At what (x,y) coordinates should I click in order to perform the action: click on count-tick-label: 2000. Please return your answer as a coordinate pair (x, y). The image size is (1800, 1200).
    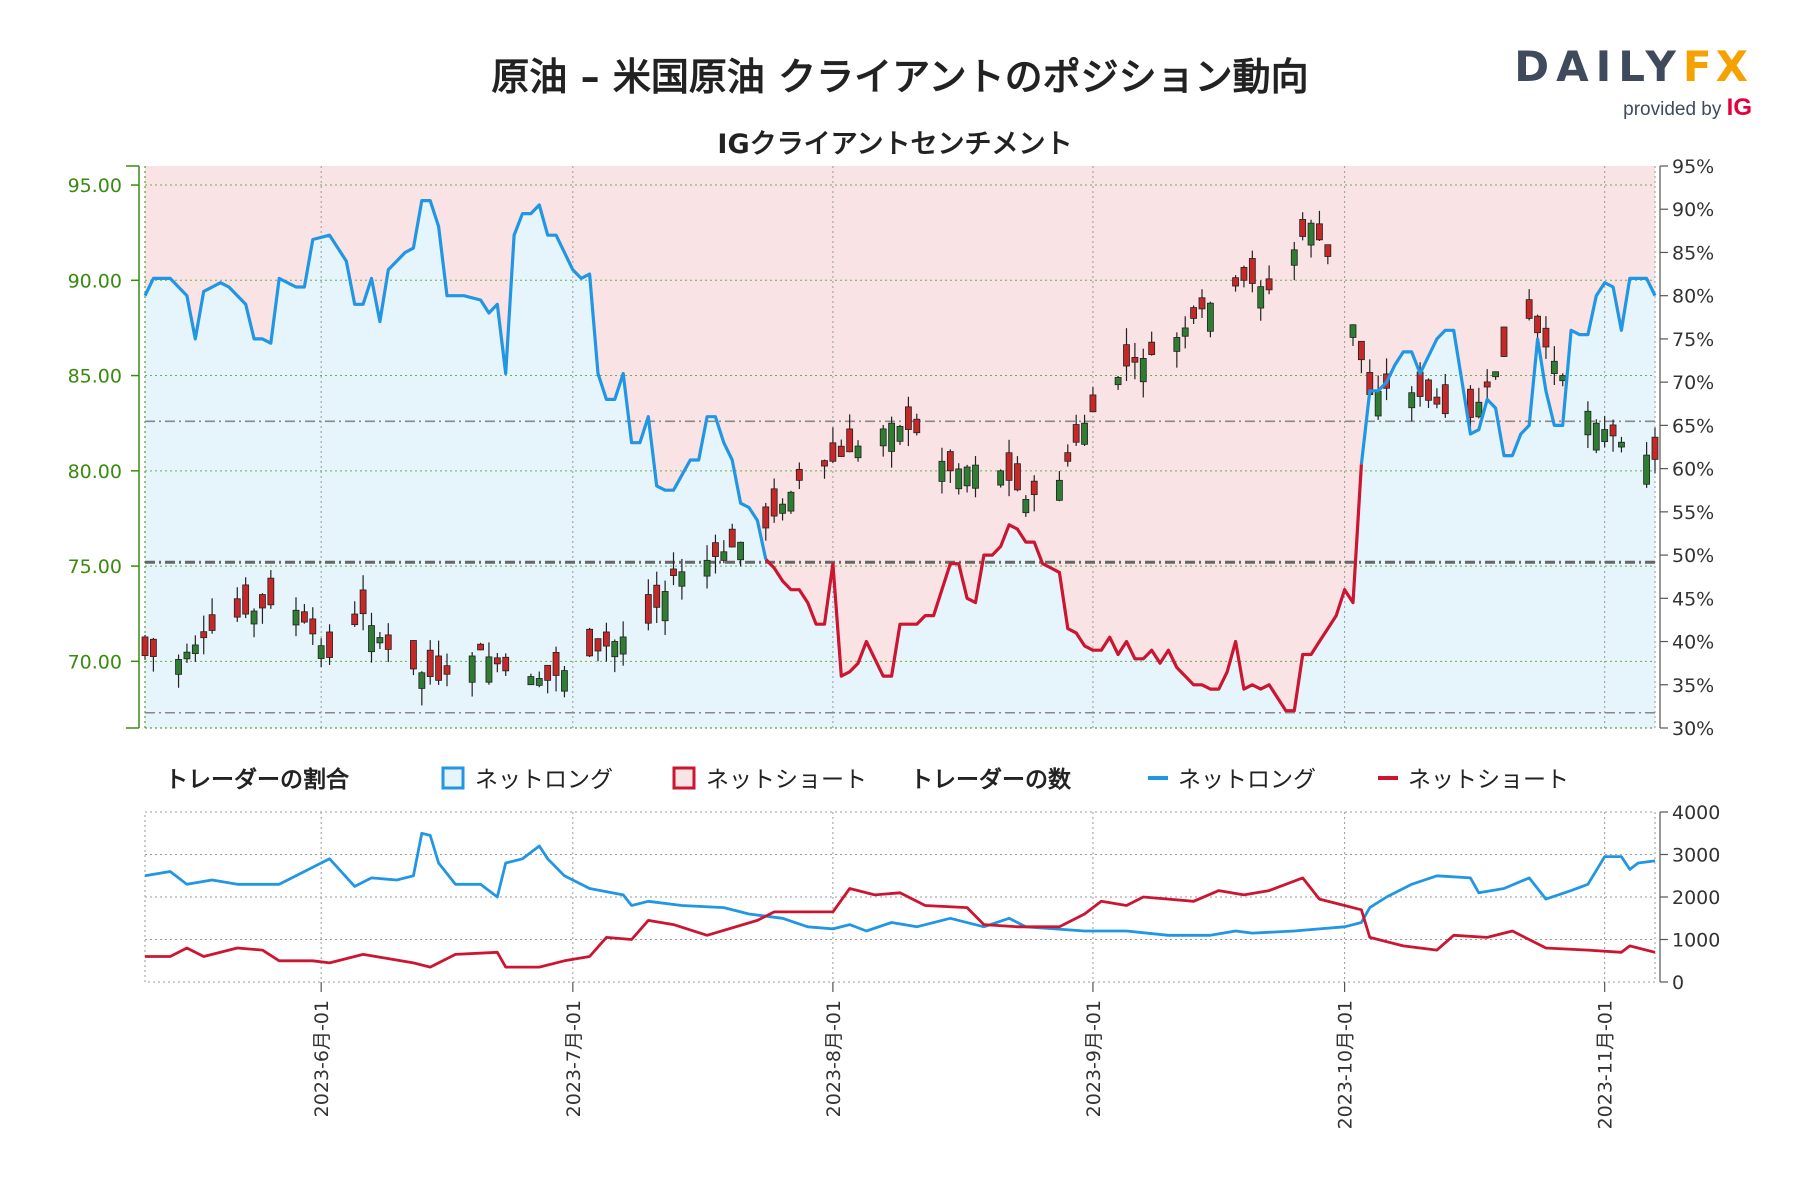
    Looking at the image, I should click on (1696, 898).